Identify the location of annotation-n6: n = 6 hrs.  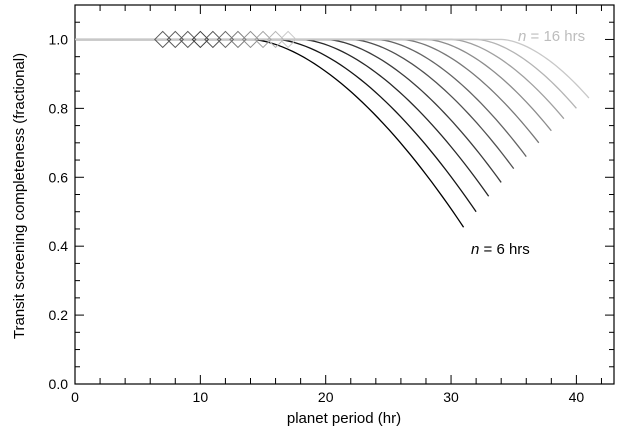
(500, 249).